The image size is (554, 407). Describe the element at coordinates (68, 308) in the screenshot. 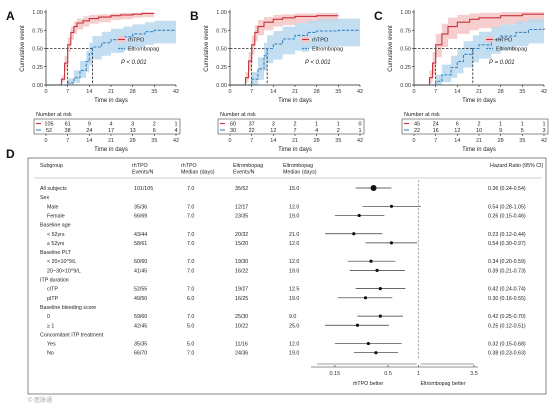

I see `subgroup-label: Baseline bleeding score` at that location.